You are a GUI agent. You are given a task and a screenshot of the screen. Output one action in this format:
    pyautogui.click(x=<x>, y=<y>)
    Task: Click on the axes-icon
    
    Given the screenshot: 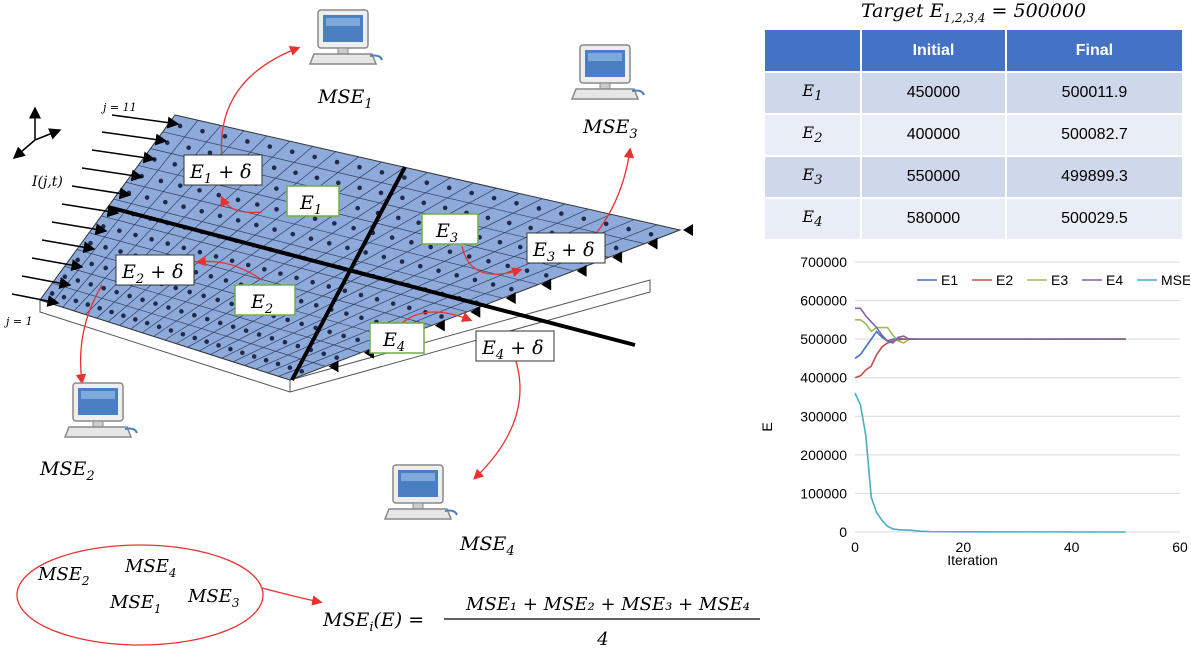 What is the action you would take?
    pyautogui.click(x=37, y=132)
    